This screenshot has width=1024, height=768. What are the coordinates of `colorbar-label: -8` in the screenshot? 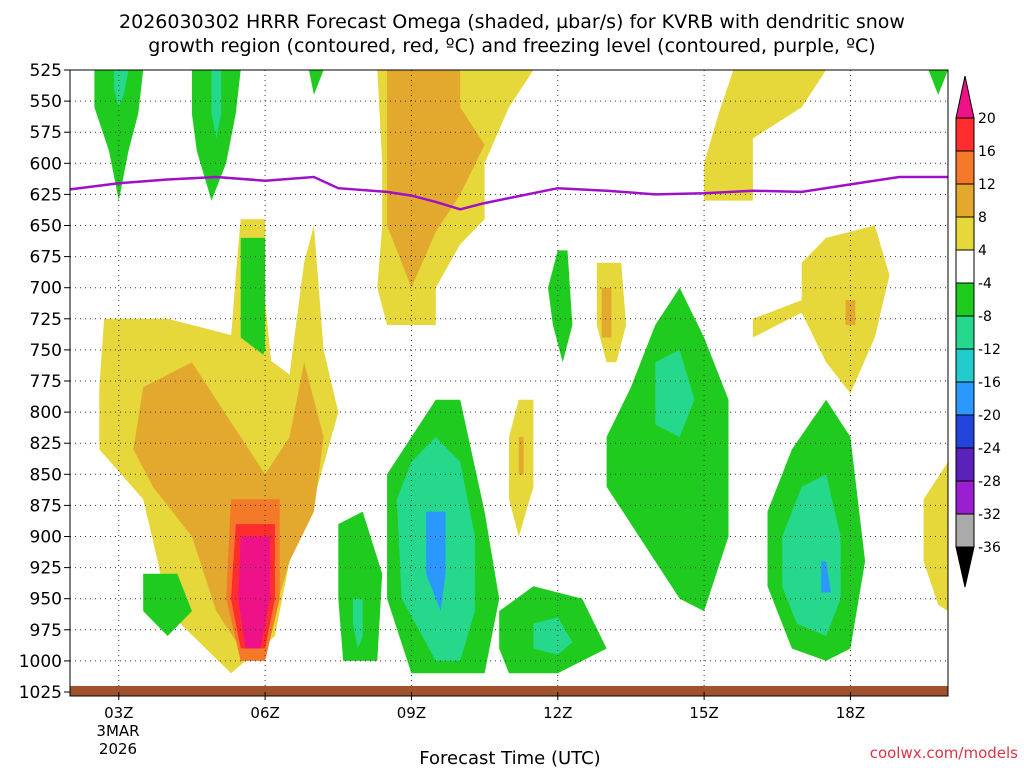 It's located at (985, 317).